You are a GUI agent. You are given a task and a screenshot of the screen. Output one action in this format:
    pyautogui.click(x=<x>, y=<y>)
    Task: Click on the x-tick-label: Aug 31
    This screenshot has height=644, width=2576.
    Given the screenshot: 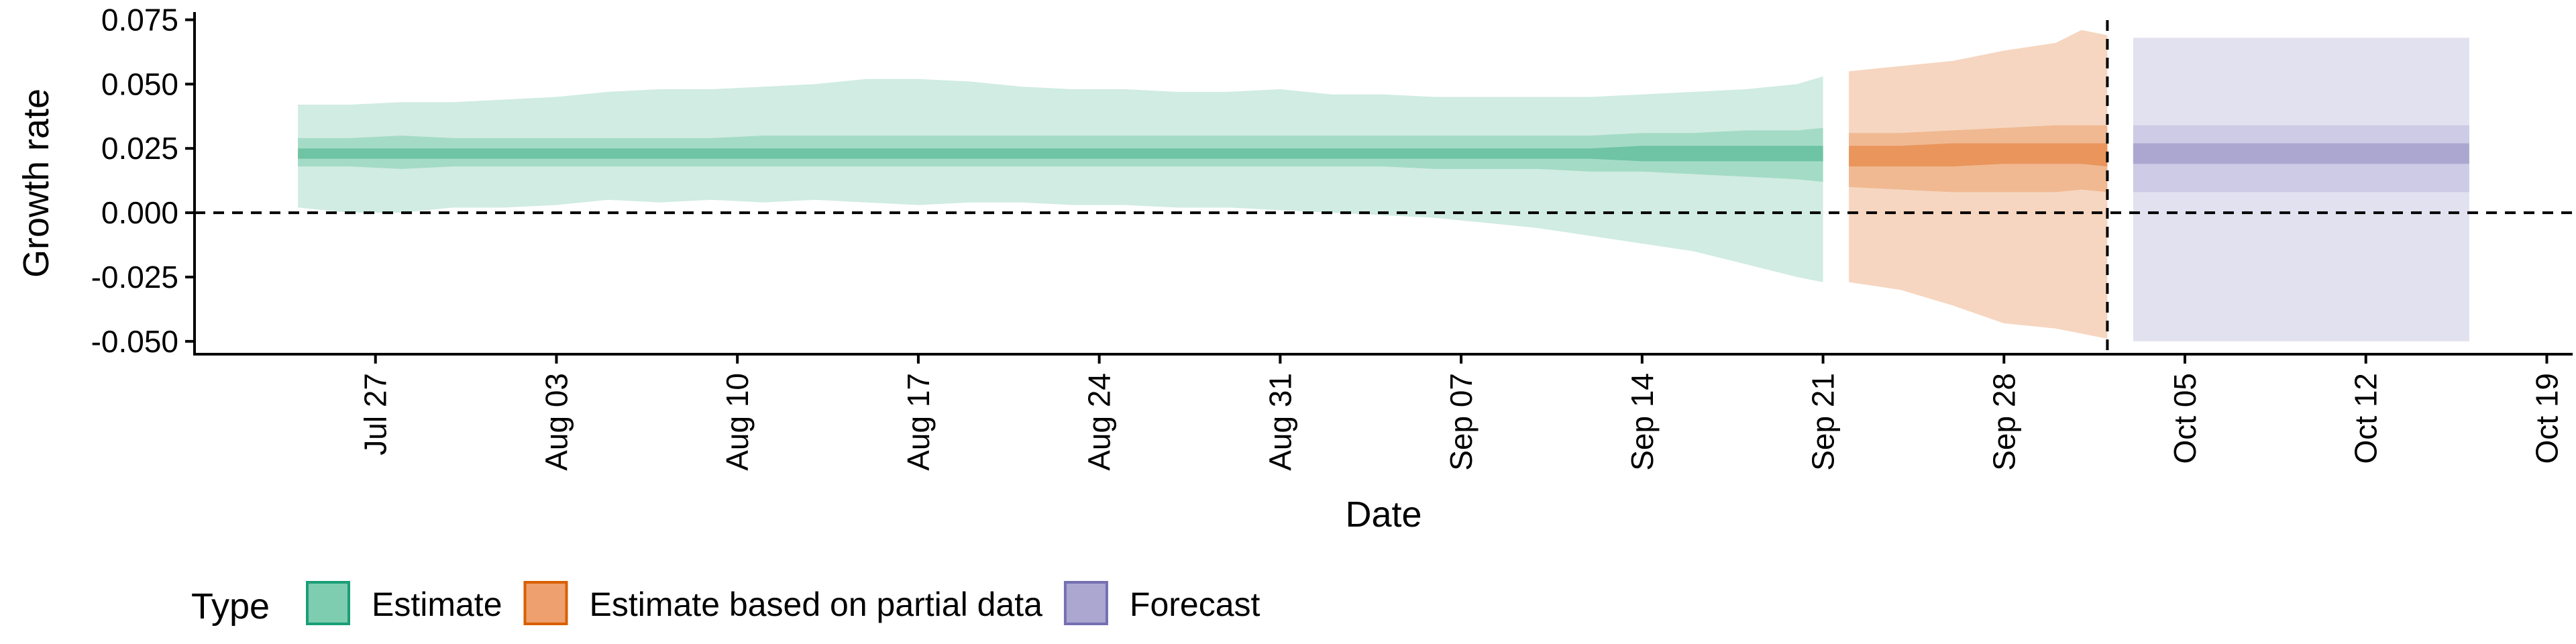 What is the action you would take?
    pyautogui.click(x=1280, y=422)
    